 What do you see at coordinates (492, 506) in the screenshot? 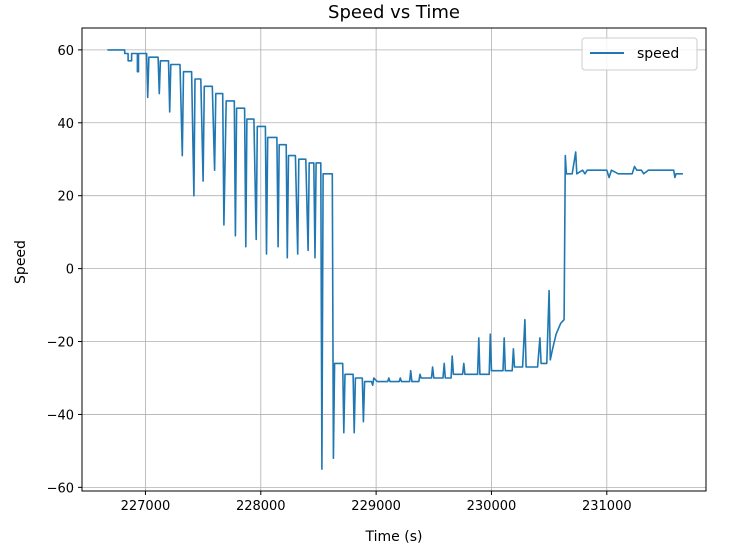
I see `x-tick-label: 230000` at bounding box center [492, 506].